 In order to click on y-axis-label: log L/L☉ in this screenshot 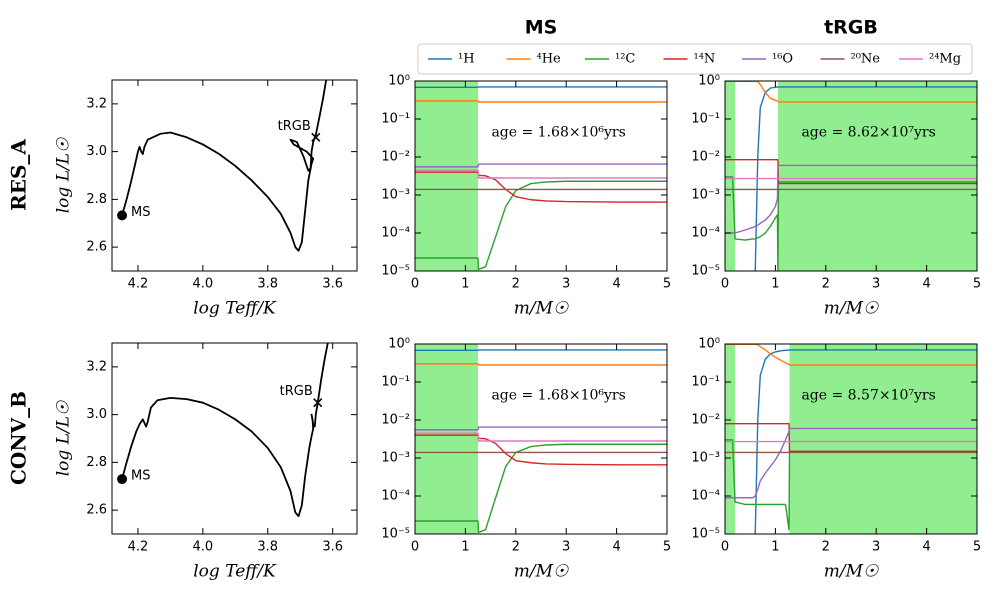, I will do `click(64, 438)`.